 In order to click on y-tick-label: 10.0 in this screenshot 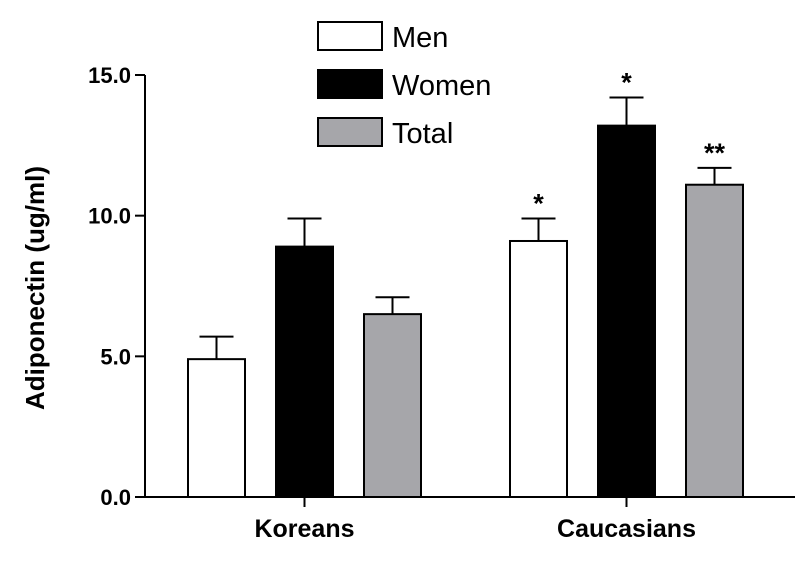, I will do `click(109, 216)`.